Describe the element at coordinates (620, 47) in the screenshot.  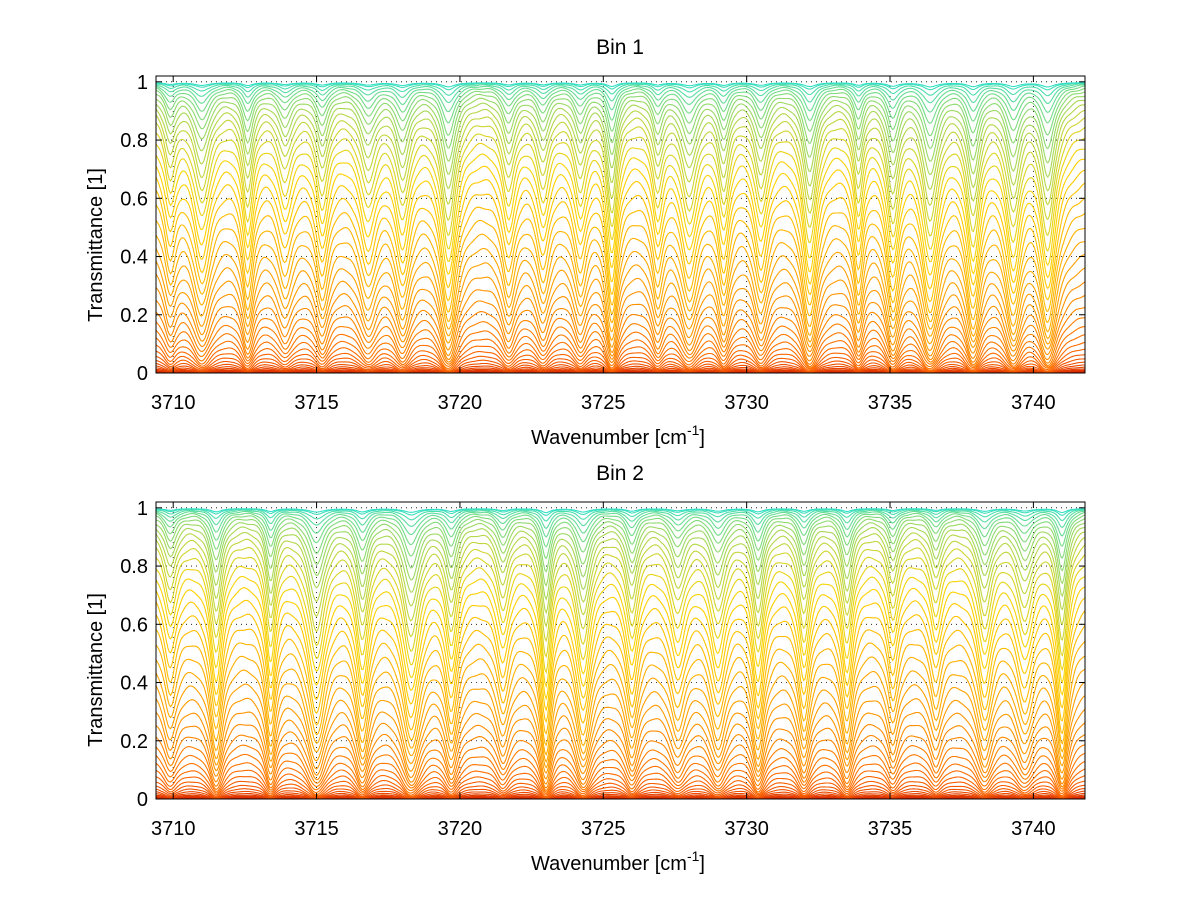
I see `chart-title: Bin 1` at that location.